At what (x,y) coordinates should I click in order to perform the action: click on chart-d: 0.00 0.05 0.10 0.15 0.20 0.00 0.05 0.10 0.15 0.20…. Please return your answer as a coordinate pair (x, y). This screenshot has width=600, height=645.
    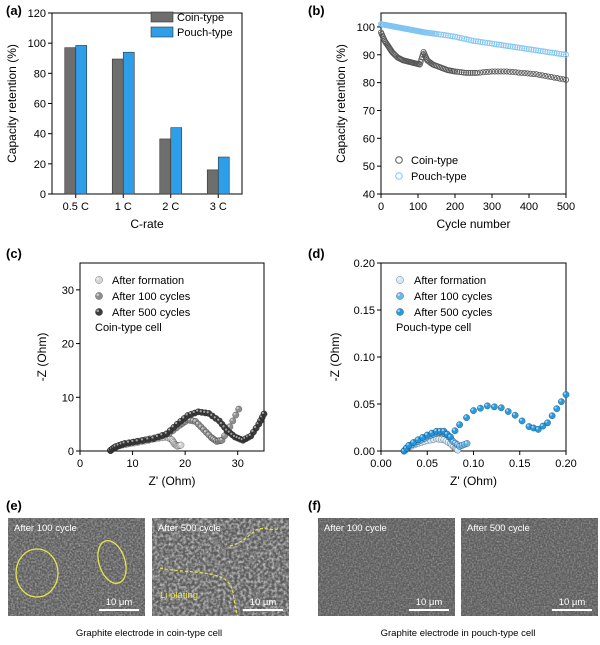
    Looking at the image, I should click on (452, 373).